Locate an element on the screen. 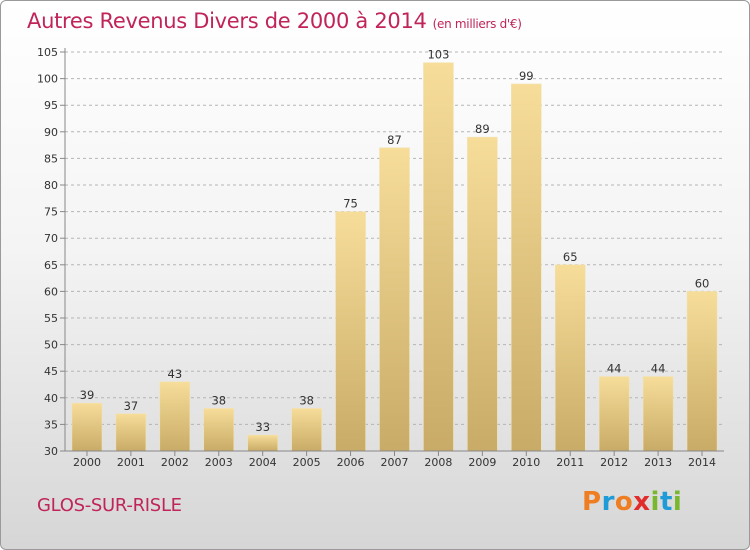  bar-2009 is located at coordinates (482, 294).